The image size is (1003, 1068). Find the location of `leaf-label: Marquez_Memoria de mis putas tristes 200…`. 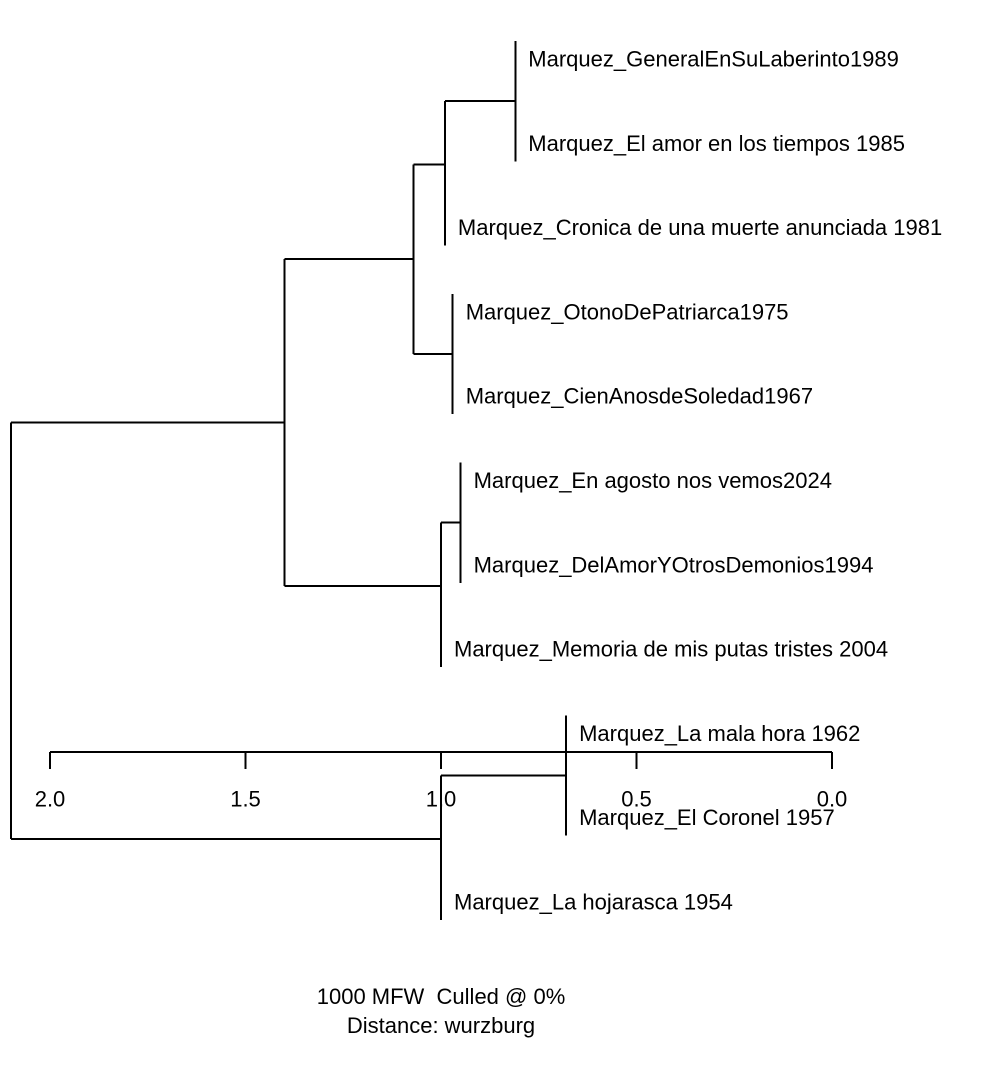

leaf-label: Marquez_Memoria de mis putas tristes 200… is located at coordinates (671, 649).